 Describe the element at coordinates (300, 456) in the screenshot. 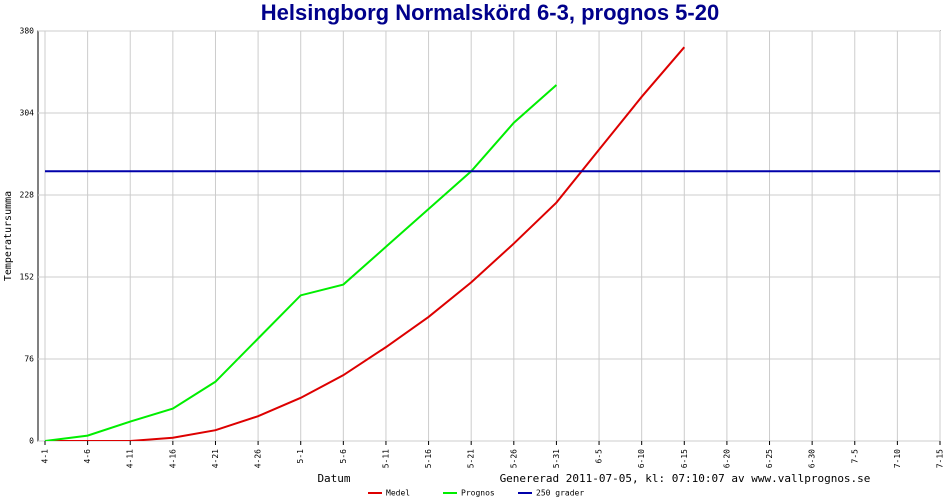

I see `x-tick-label: 5-1` at that location.